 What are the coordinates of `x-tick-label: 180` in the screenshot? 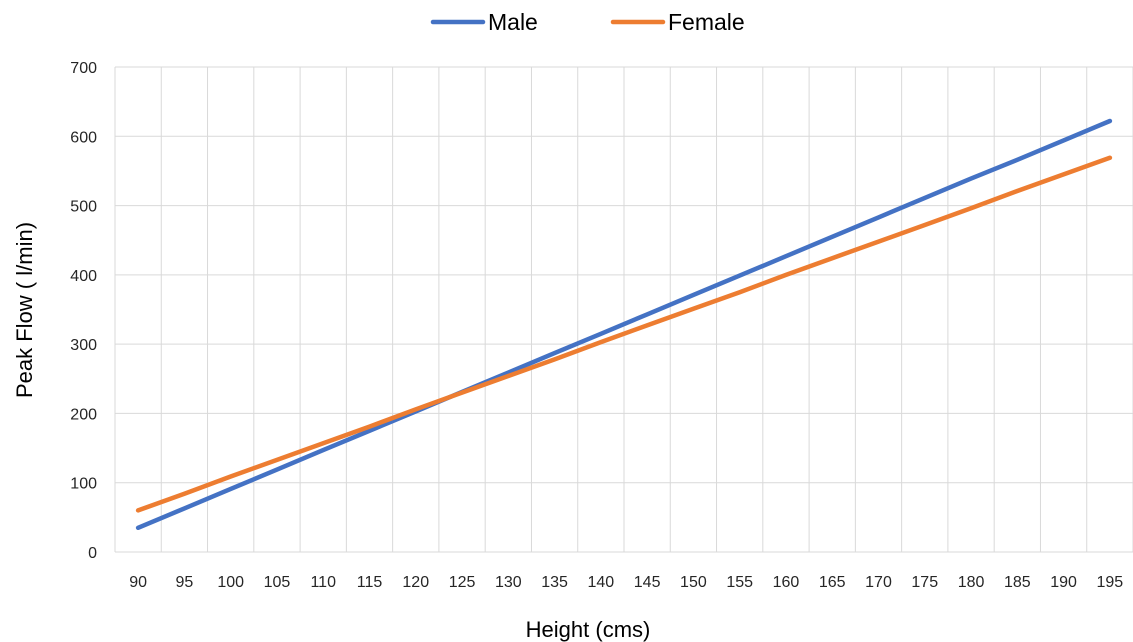 It's located at (971, 582).